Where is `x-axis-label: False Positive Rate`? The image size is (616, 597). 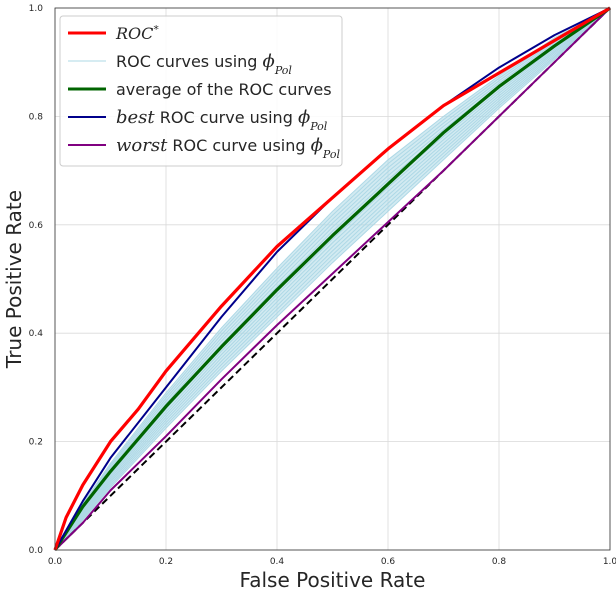 x-axis-label: False Positive Rate is located at coordinates (333, 580).